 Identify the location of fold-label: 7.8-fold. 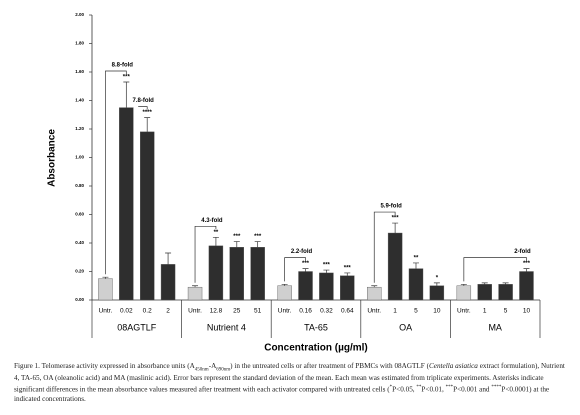
(144, 101).